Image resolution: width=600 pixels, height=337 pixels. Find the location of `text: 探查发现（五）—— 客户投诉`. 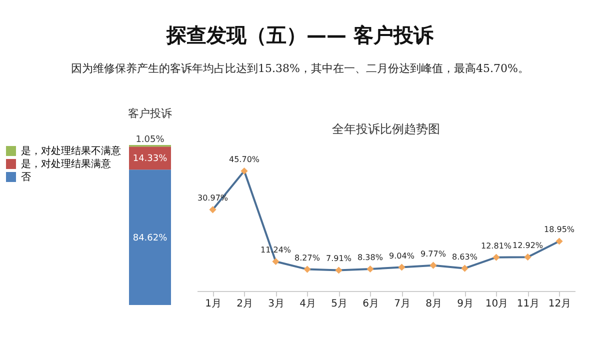

text: 探查发现（五）—— 客户投诉 is located at coordinates (299, 35).